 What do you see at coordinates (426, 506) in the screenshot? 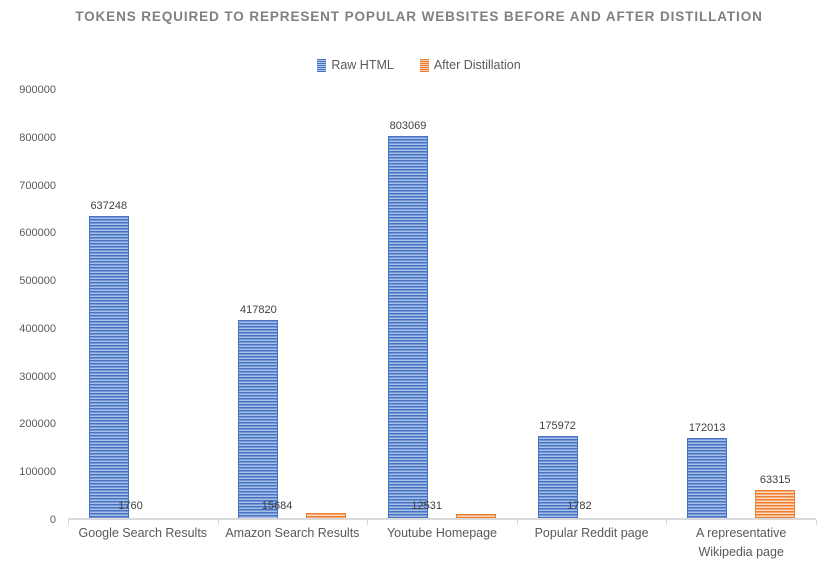
I see `bar-value-label: 12531` at bounding box center [426, 506].